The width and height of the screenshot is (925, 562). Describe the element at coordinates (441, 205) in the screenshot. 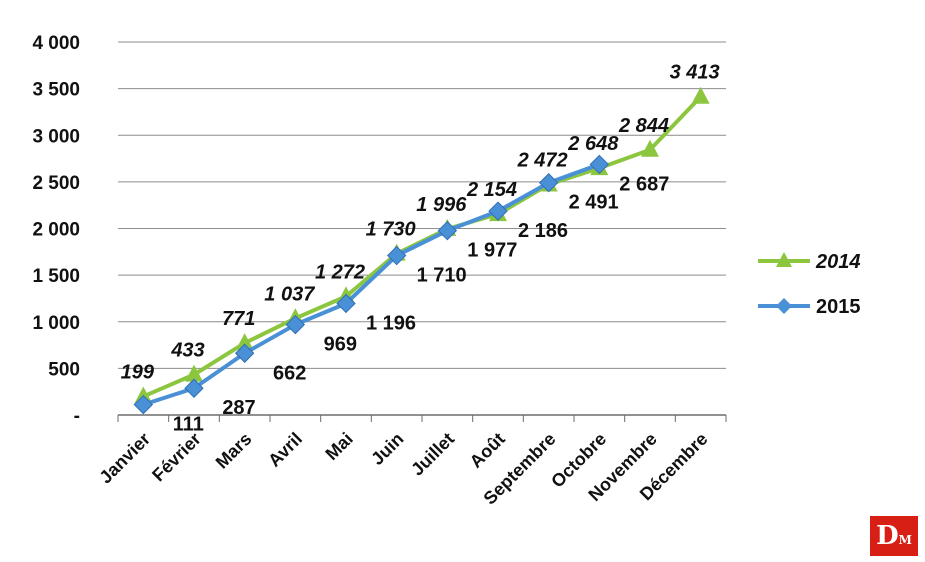

I see `data-label-2014: 1 996` at that location.